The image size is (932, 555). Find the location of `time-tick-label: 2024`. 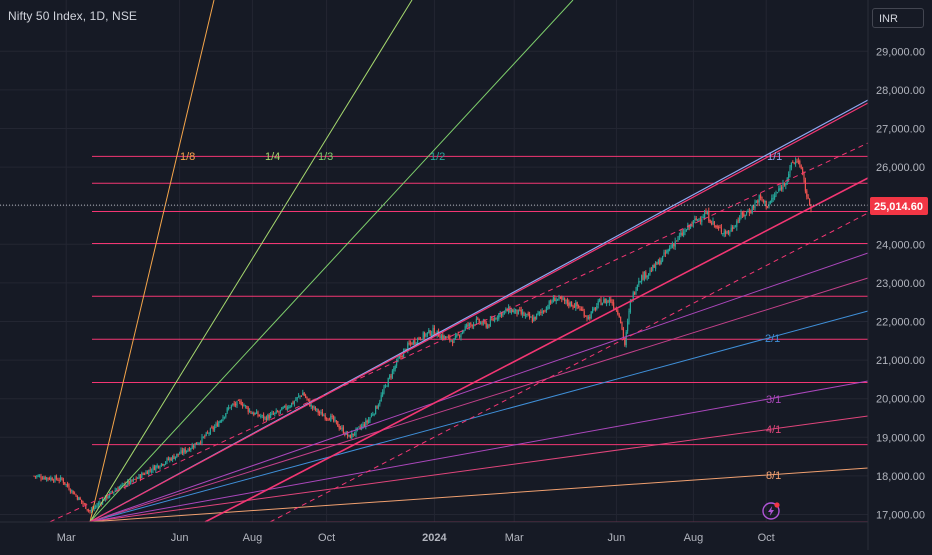

time-tick-label: 2024 is located at coordinates (434, 538).